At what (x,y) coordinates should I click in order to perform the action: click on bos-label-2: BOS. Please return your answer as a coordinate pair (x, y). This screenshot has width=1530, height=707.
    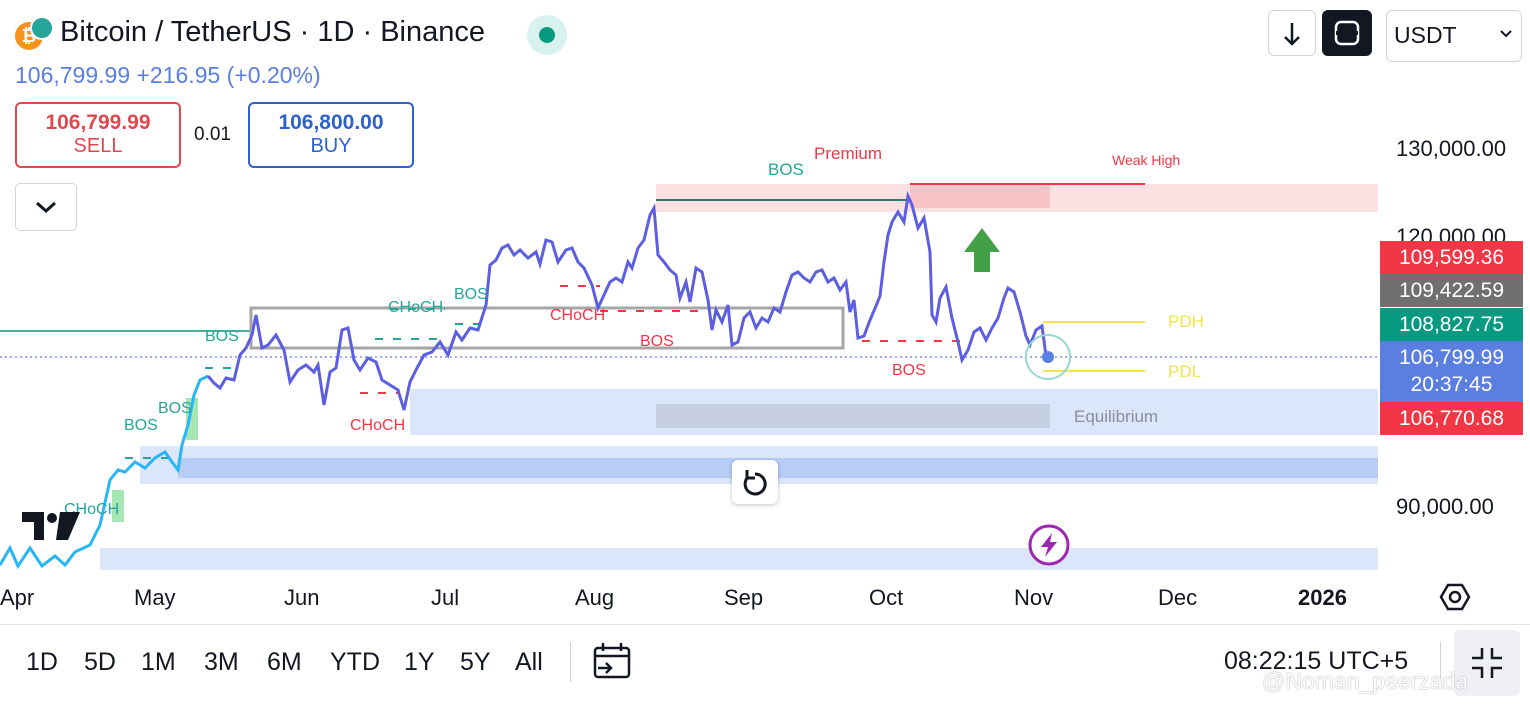
    Looking at the image, I should click on (175, 408).